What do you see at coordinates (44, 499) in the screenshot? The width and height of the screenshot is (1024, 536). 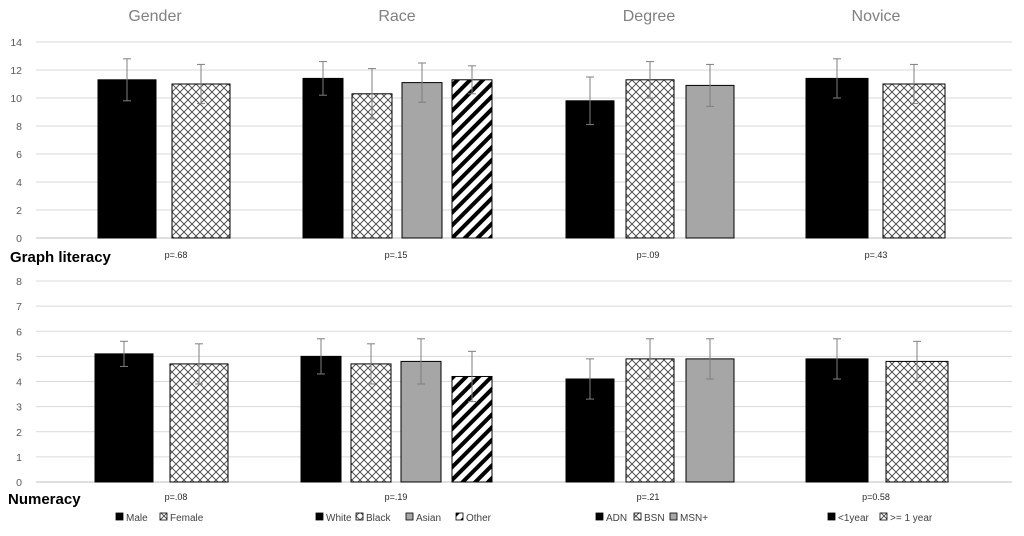 I see `numeracy-panel-title: Numeracy` at bounding box center [44, 499].